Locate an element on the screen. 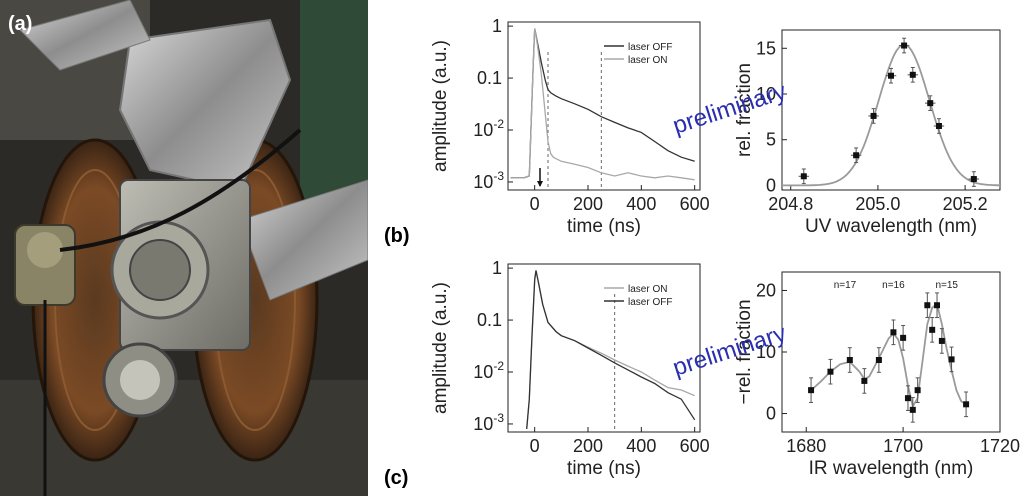  series-line-laser-off is located at coordinates (611, 350).